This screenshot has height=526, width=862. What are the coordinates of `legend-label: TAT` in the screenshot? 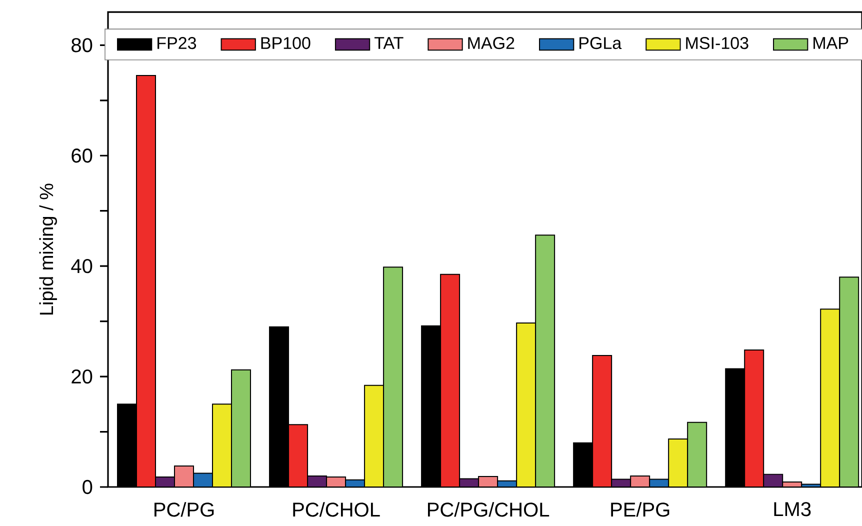 It's located at (389, 43).